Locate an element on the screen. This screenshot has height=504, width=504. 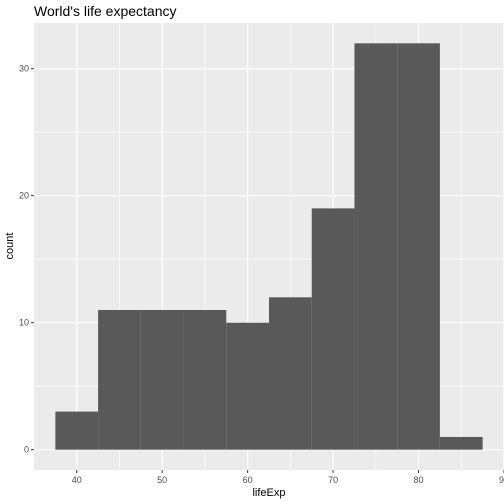
y-axis-title: count is located at coordinates (10, 246).